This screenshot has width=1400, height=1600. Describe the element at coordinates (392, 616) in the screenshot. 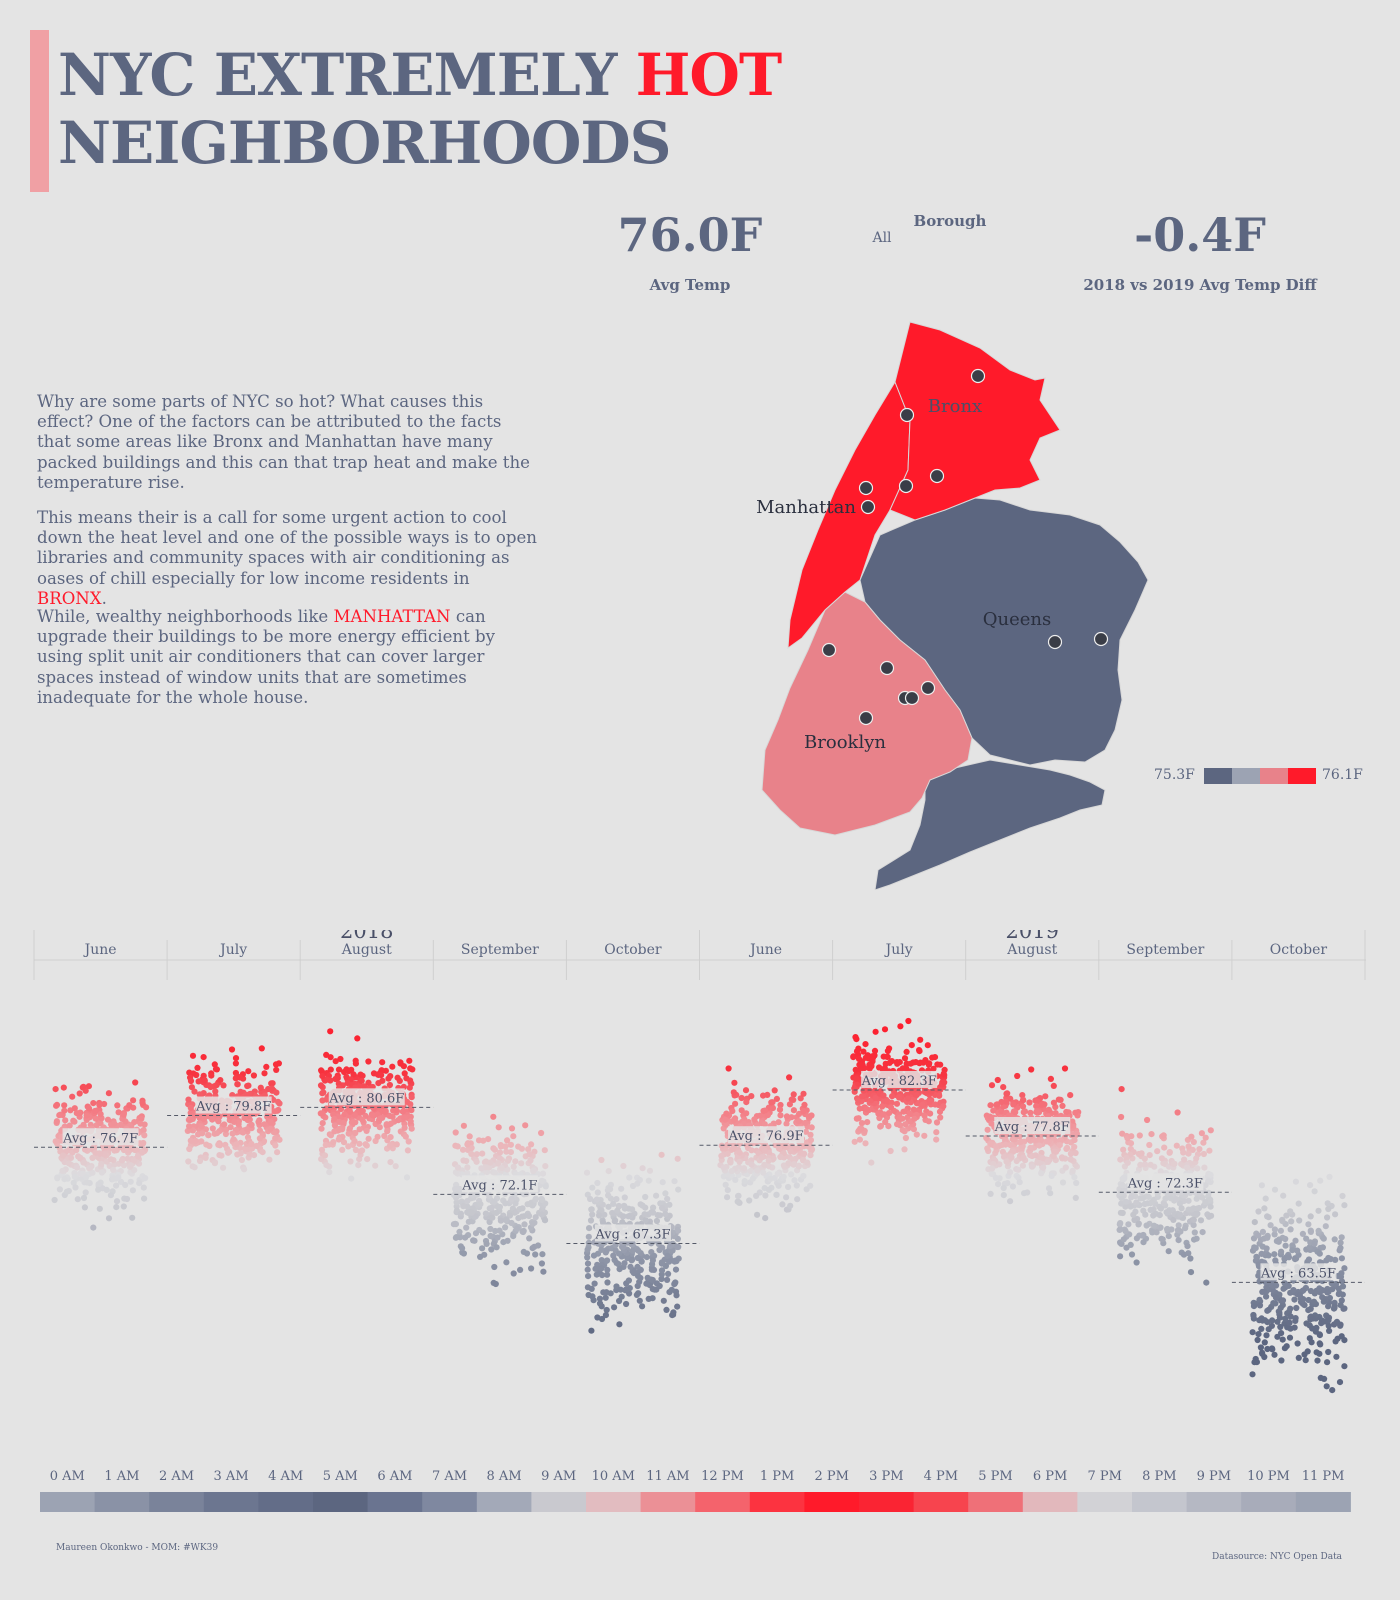

I see `manhattan-highlight: MANHATTAN` at that location.